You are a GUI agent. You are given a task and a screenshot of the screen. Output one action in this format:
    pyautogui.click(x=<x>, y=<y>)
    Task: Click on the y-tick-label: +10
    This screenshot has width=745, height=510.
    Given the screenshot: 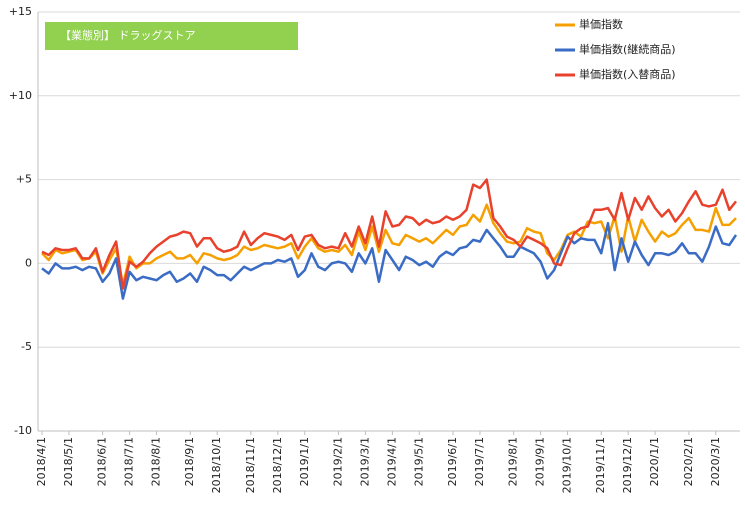 What is the action you would take?
    pyautogui.click(x=20, y=95)
    